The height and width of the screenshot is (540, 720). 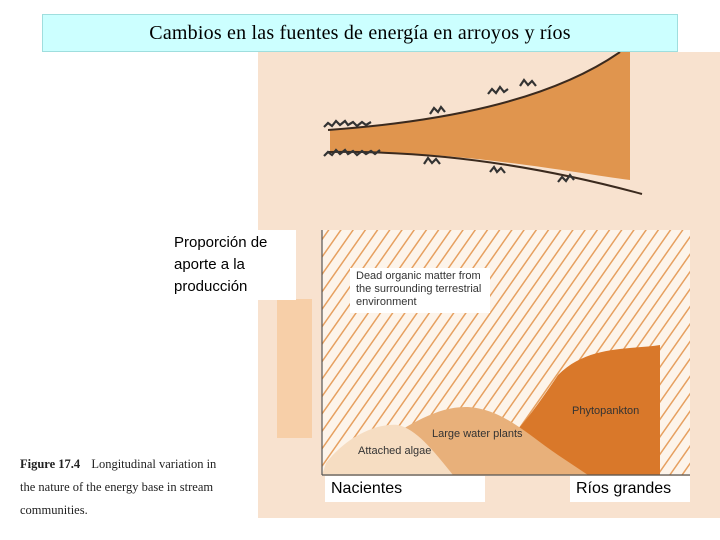 What do you see at coordinates (54, 510) in the screenshot?
I see `caption-line: communities.` at bounding box center [54, 510].